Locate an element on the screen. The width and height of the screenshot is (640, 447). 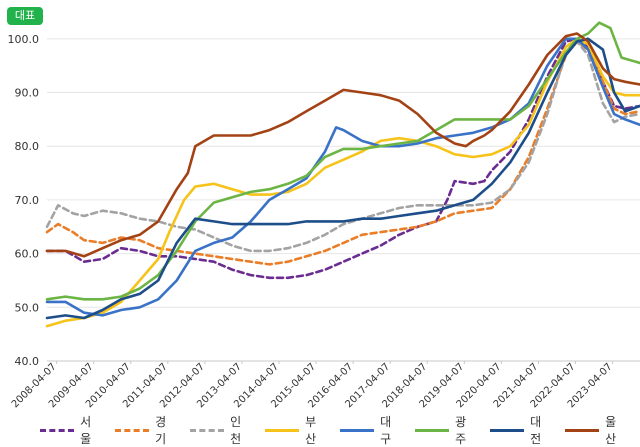
representative-badge: 대표 is located at coordinates (25, 16).